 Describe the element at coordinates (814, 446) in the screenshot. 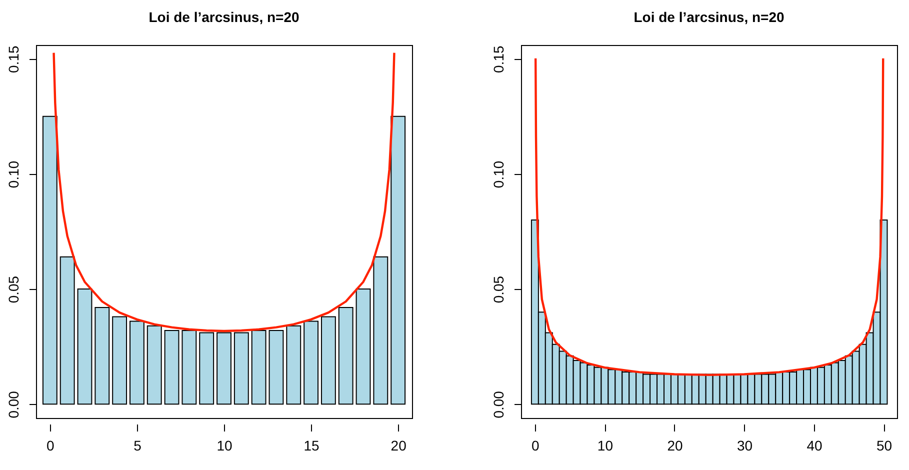

I see `x-tick-label: 40` at that location.